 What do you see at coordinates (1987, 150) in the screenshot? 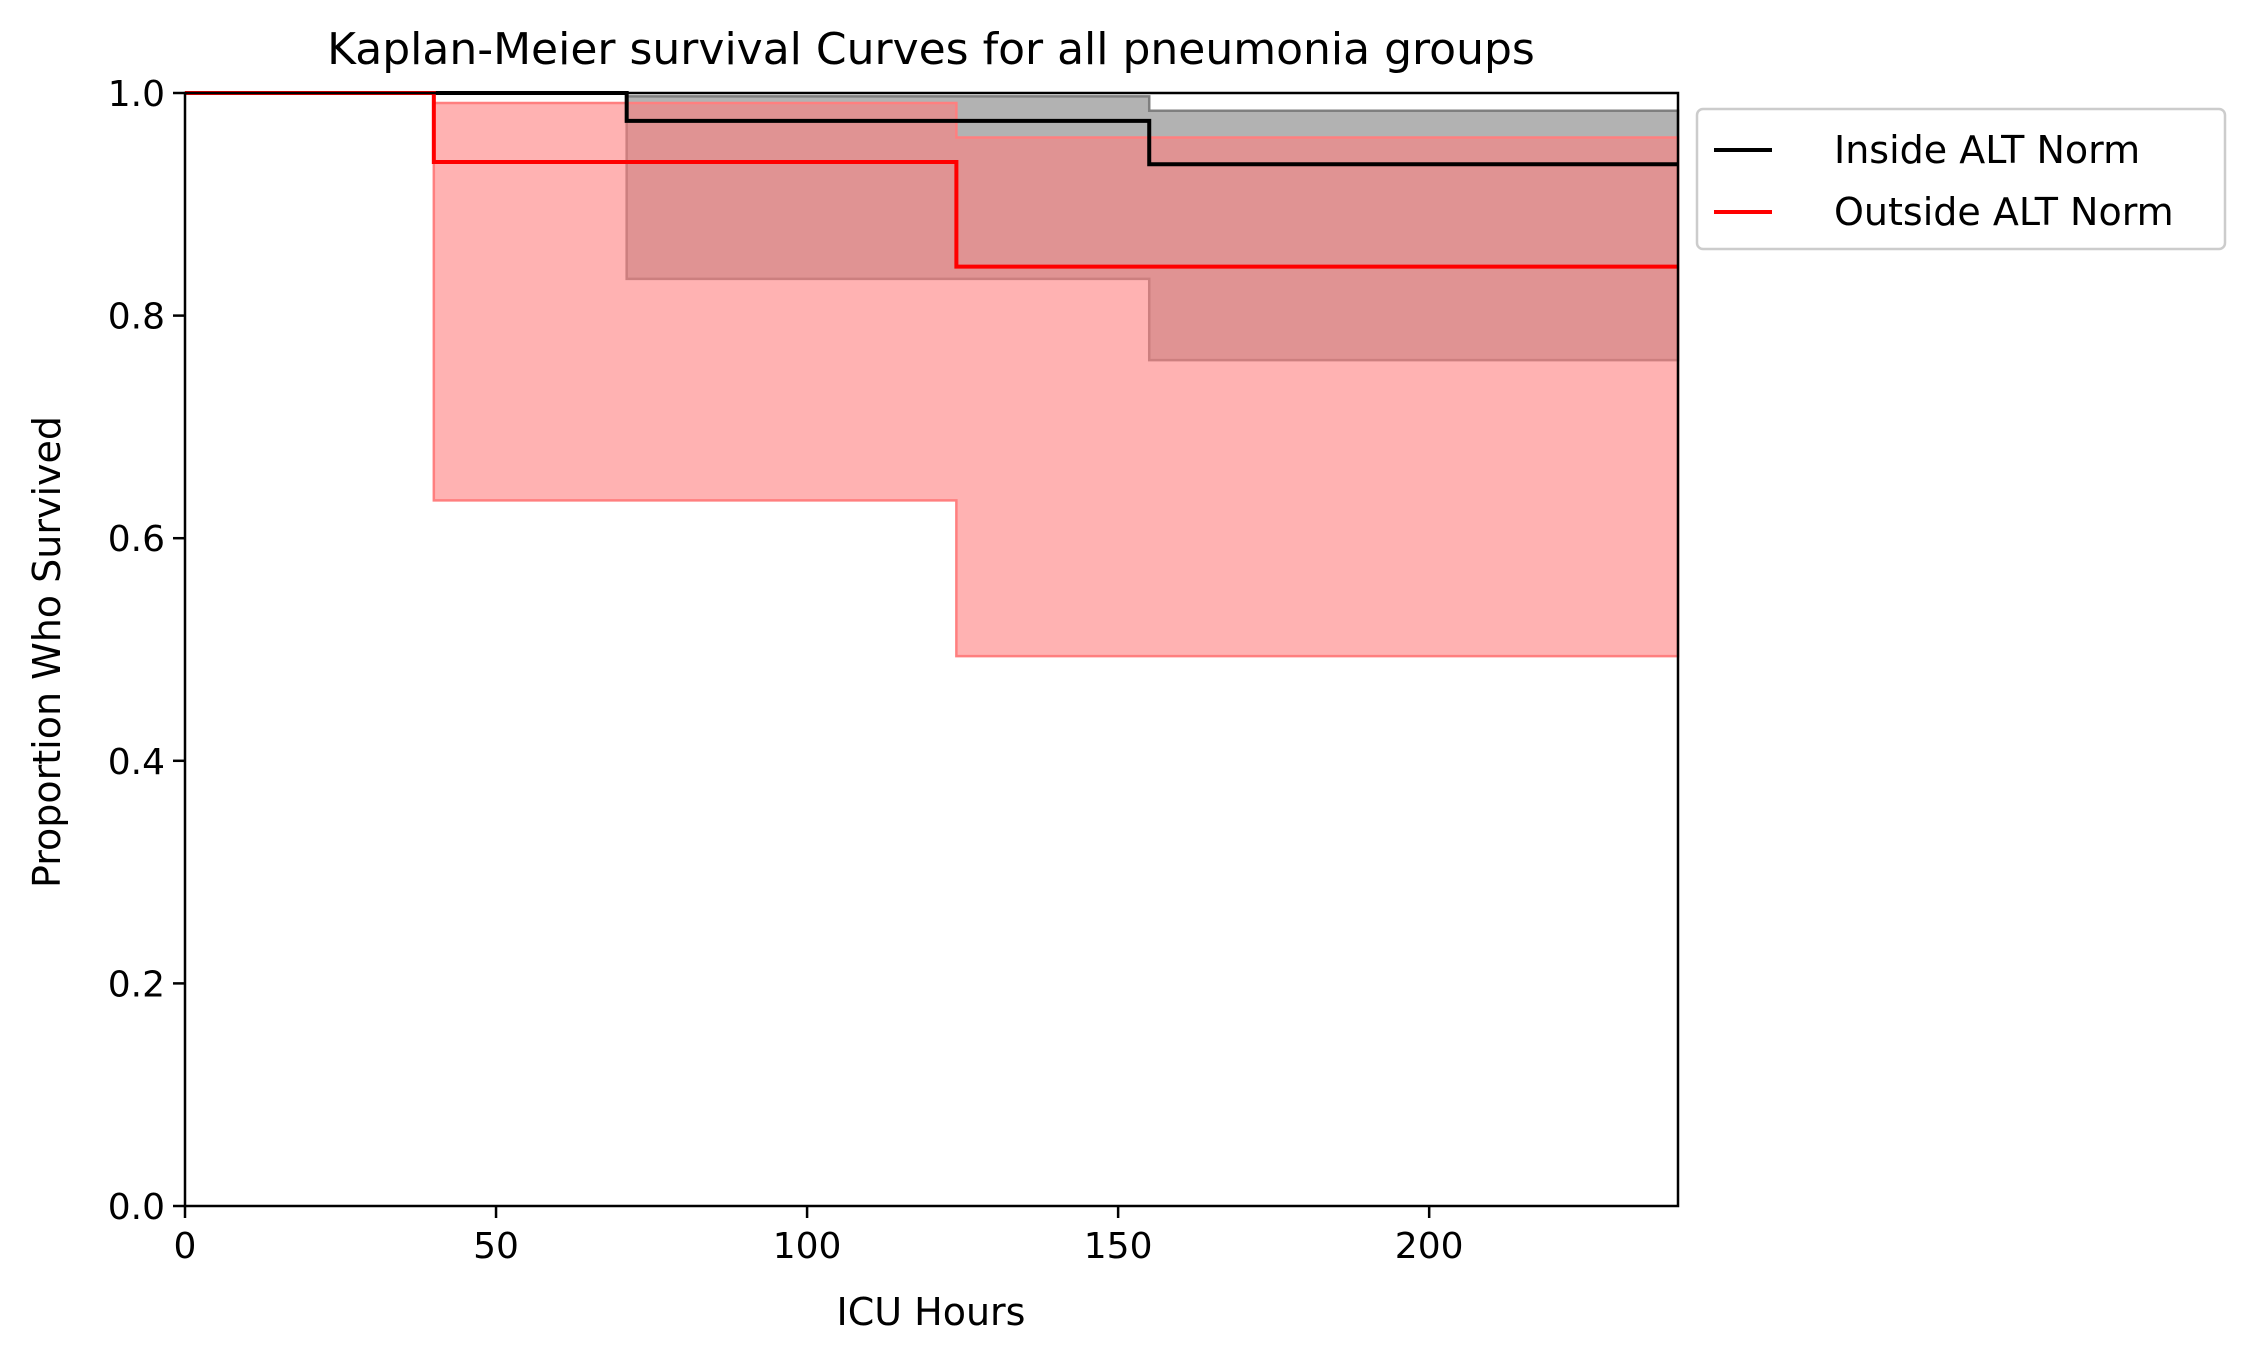
I see `legend-label-inside-alt-norm: Inside ALT Norm` at bounding box center [1987, 150].